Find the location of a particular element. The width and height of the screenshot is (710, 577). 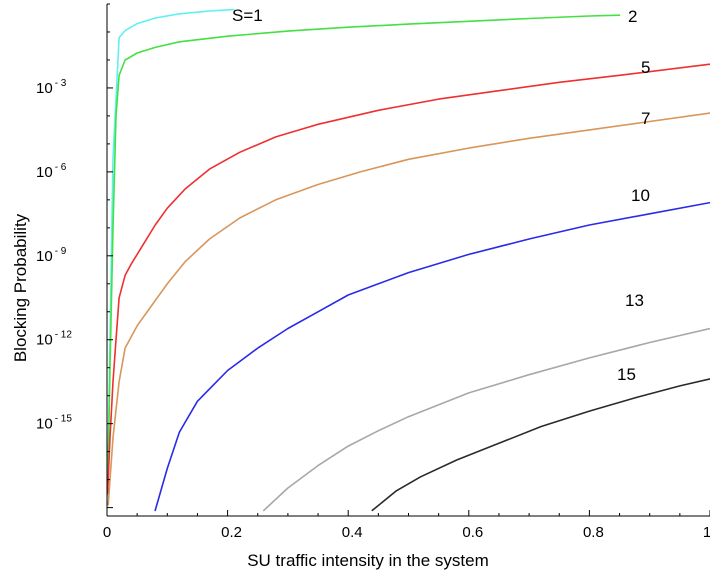

series-label-6: 15 is located at coordinates (626, 374).